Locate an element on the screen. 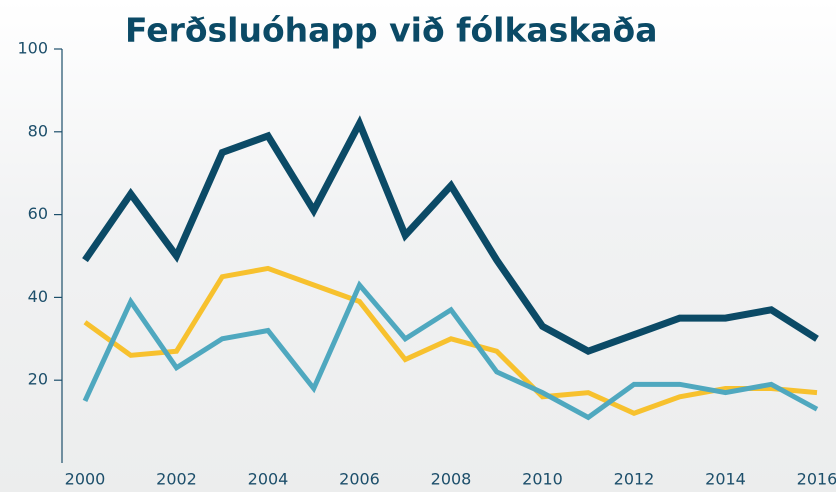 Image resolution: width=836 pixels, height=492 pixels. x-tick-label: 2004 is located at coordinates (268, 479).